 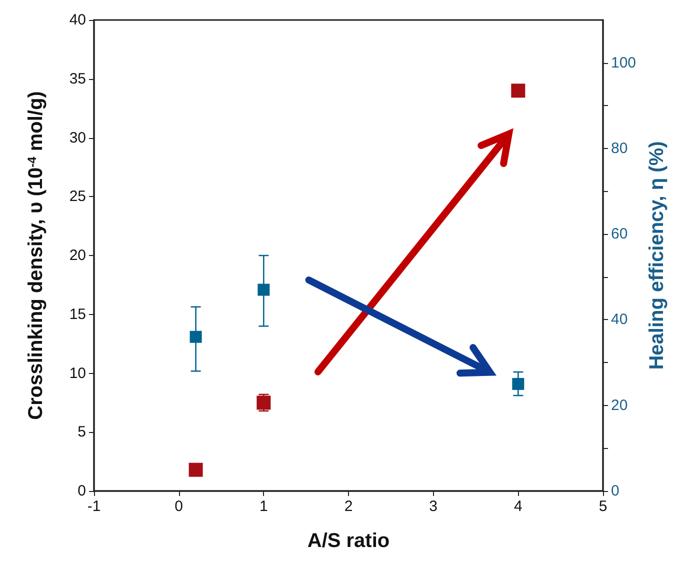 What do you see at coordinates (623, 63) in the screenshot?
I see `y2-tick-label: 100` at bounding box center [623, 63].